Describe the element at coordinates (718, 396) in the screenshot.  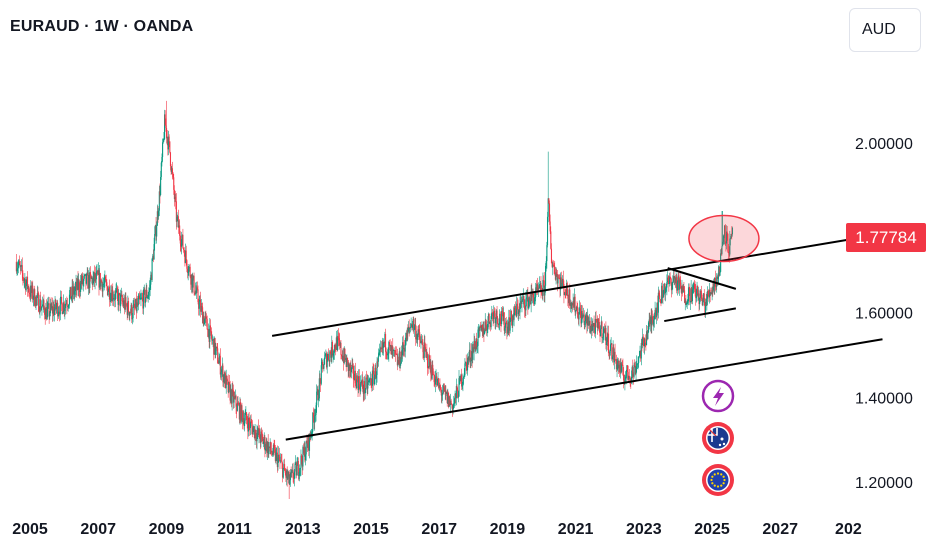
I see `lightning-icon` at that location.